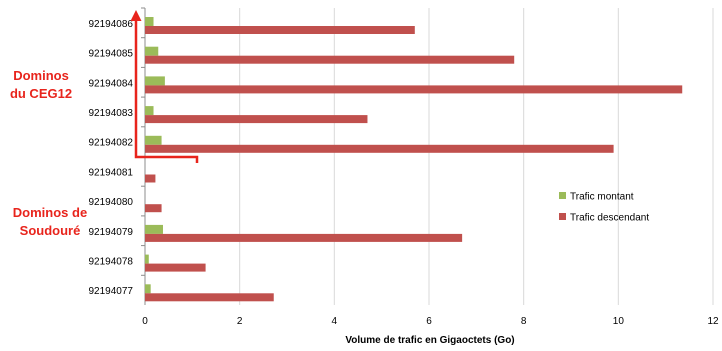 This screenshot has width=722, height=351. What do you see at coordinates (111, 24) in the screenshot?
I see `category-label: 92194086` at bounding box center [111, 24].